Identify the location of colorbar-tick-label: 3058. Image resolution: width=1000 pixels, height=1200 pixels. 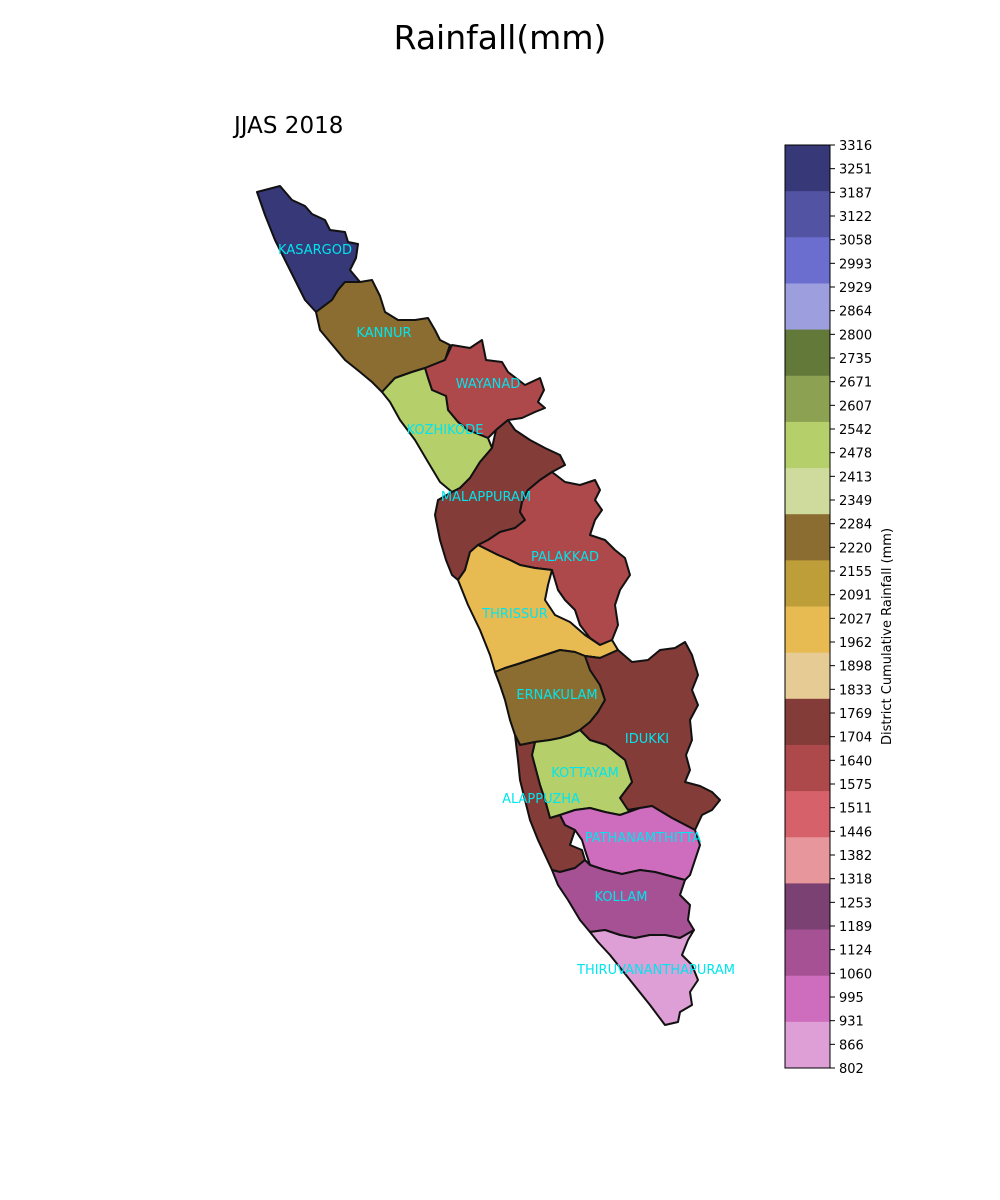
(855, 241).